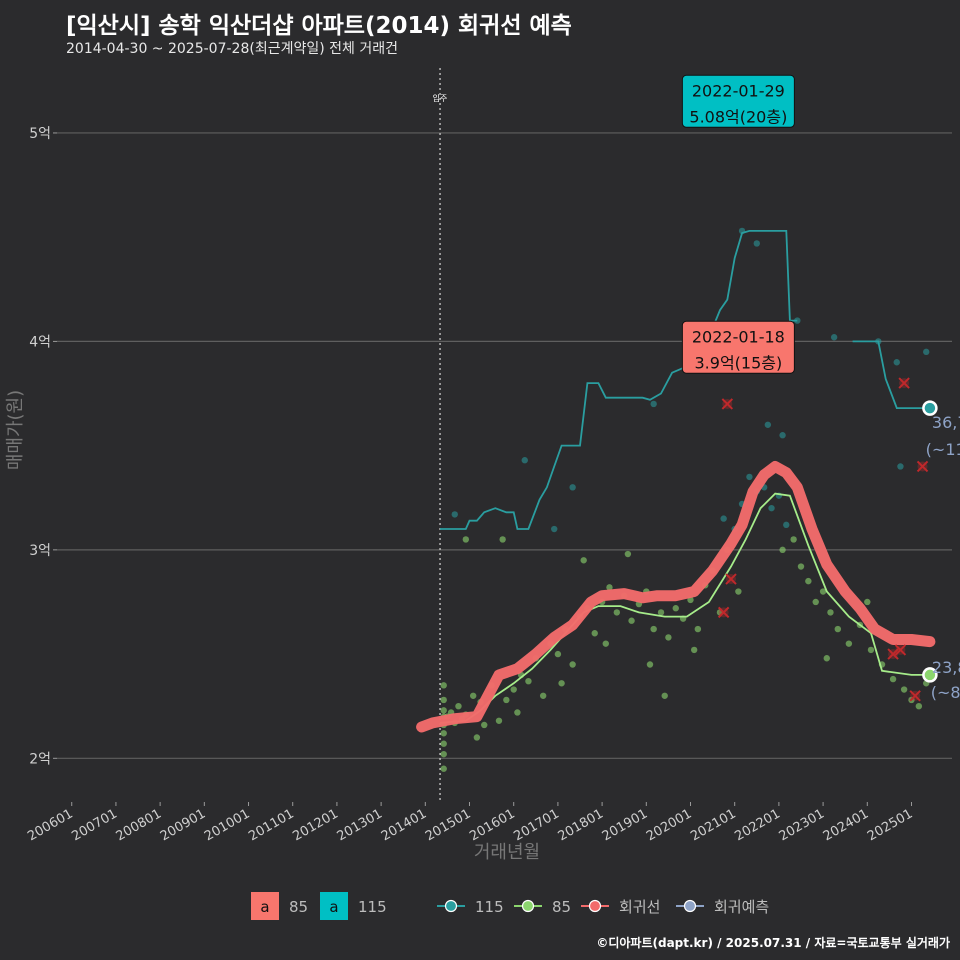 The image size is (960, 960). I want to click on x-tick-label: 202101, so click(713, 825).